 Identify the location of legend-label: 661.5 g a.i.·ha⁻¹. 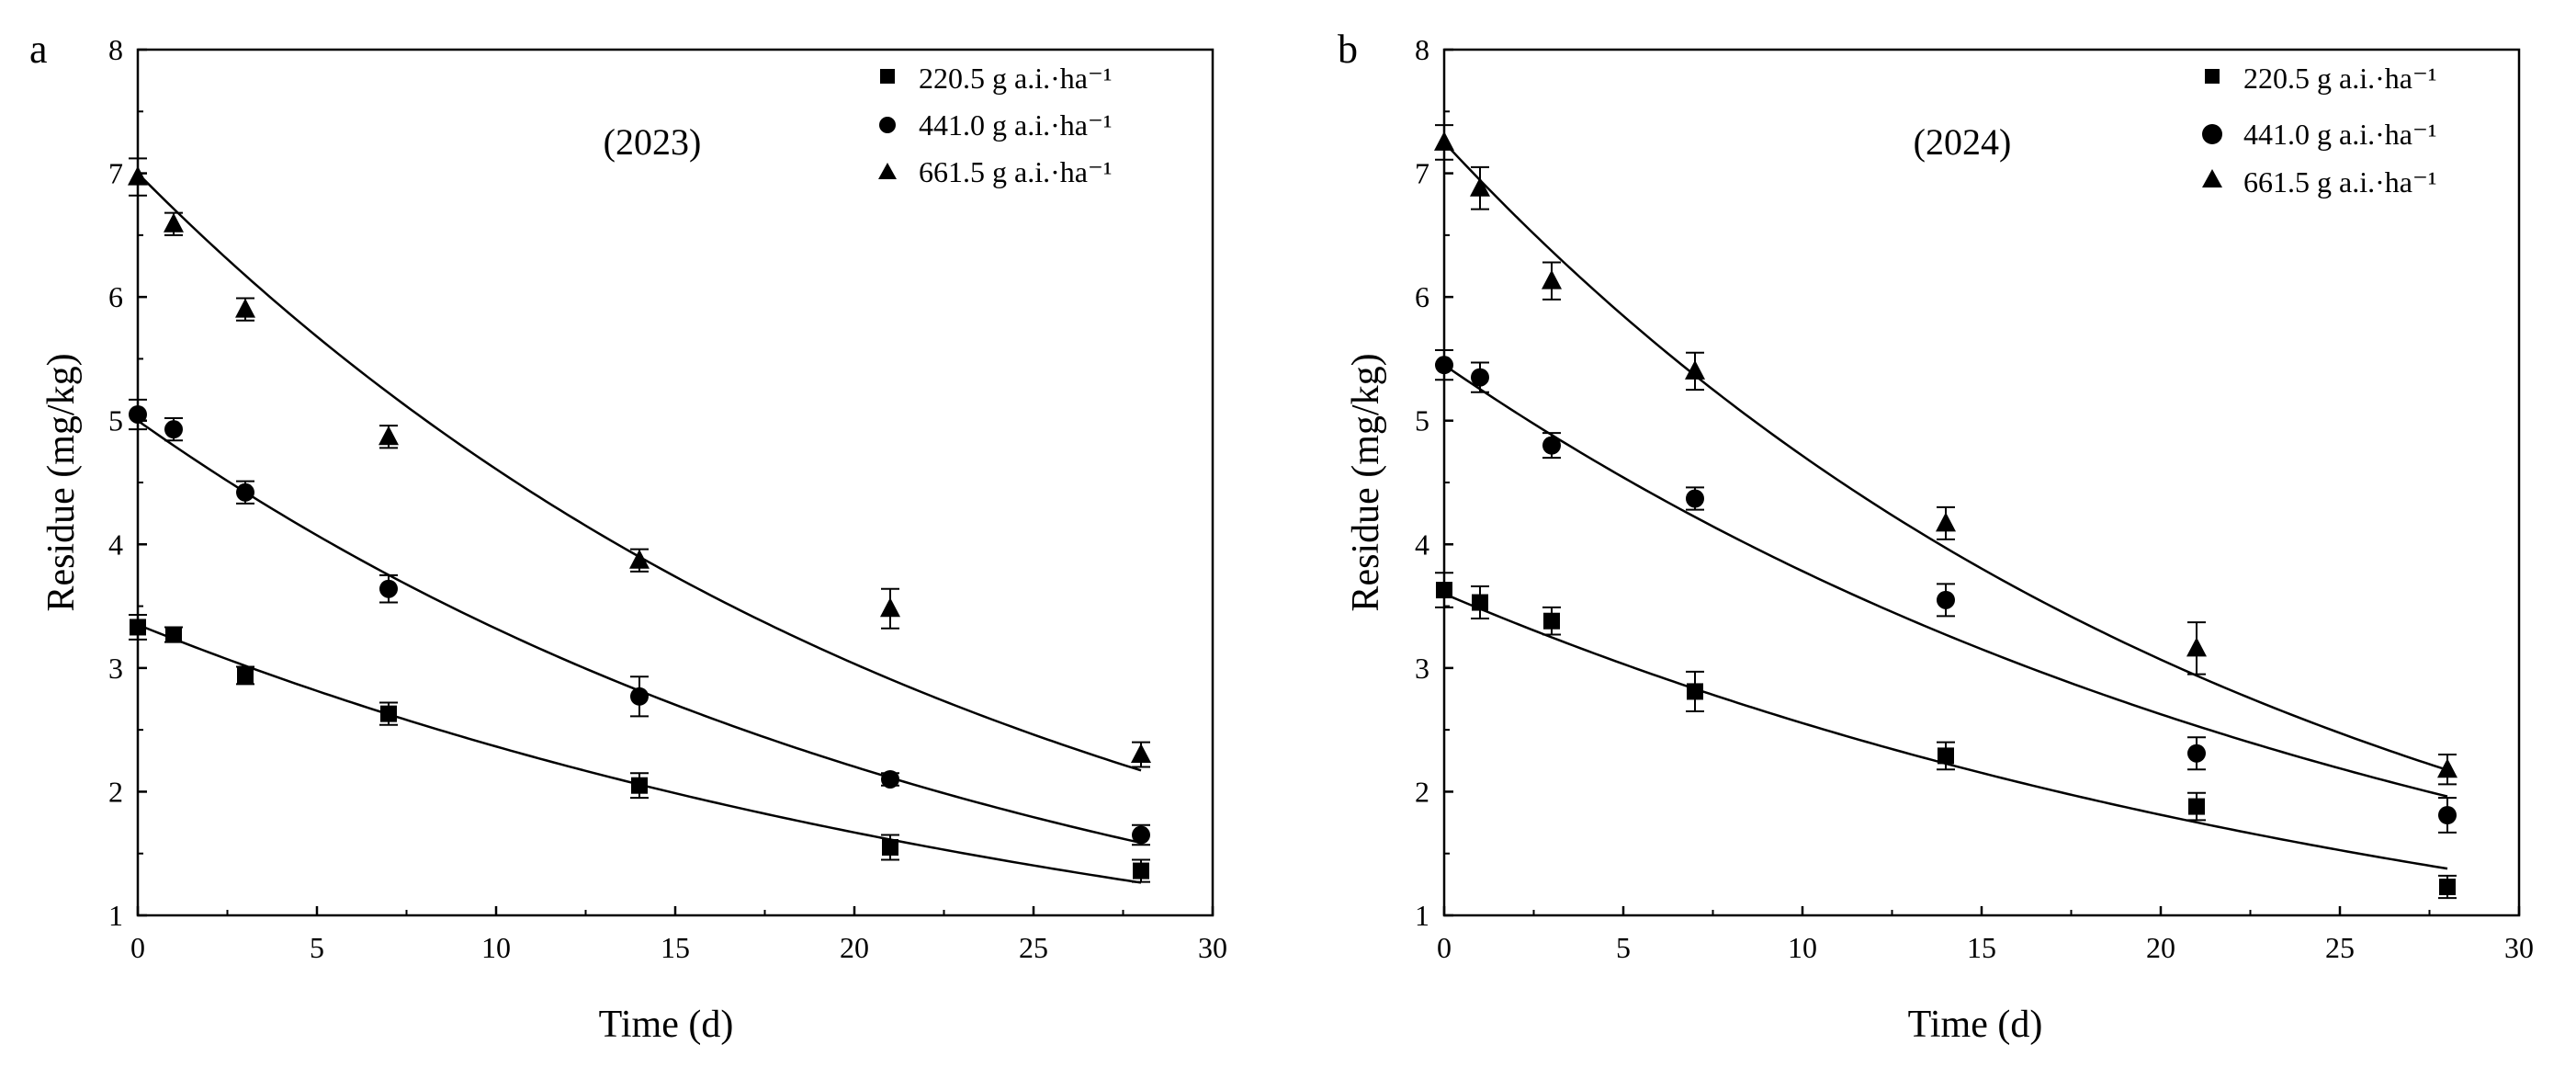
(1015, 172).